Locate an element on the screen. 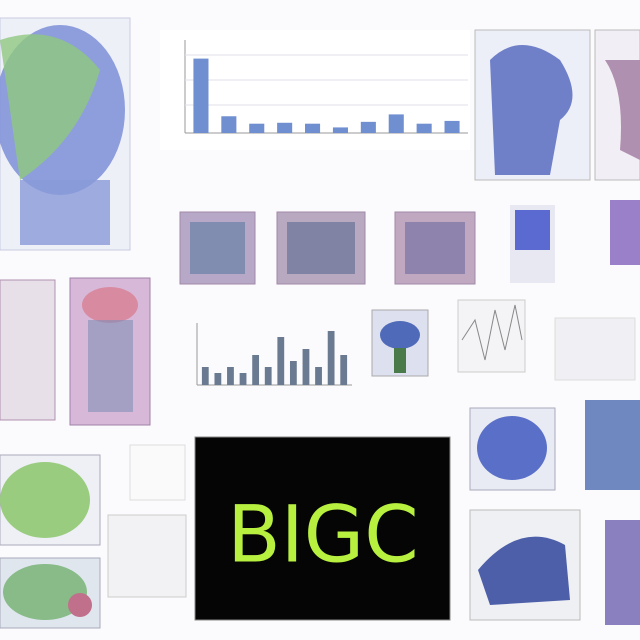 This screenshot has height=640, width=640. center-text: BIGC is located at coordinates (322, 535).